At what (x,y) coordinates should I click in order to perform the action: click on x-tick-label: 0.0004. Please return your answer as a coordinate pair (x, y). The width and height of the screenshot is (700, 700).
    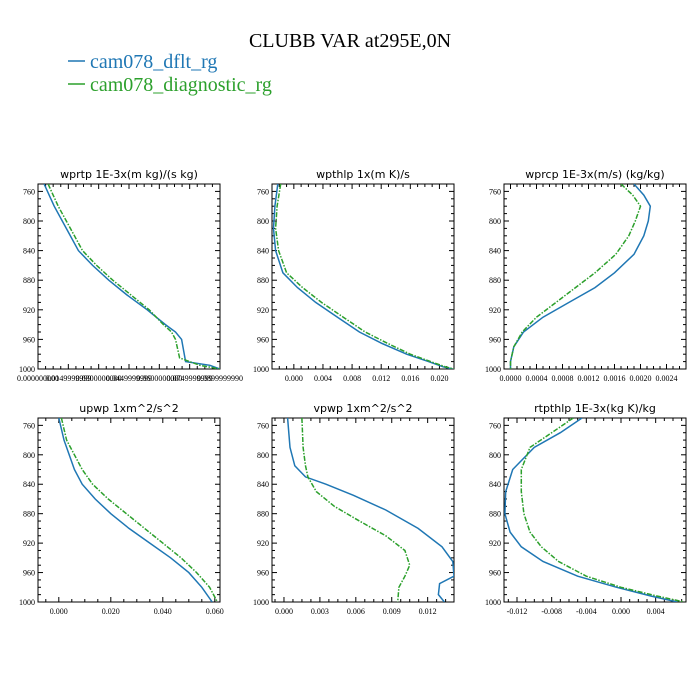
    Looking at the image, I should click on (537, 378).